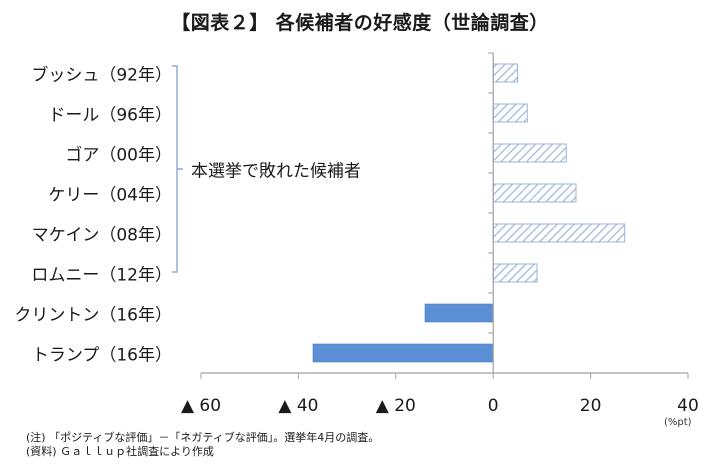  Describe the element at coordinates (101, 235) in the screenshot. I see `category-label: マケイン（08年）` at that location.